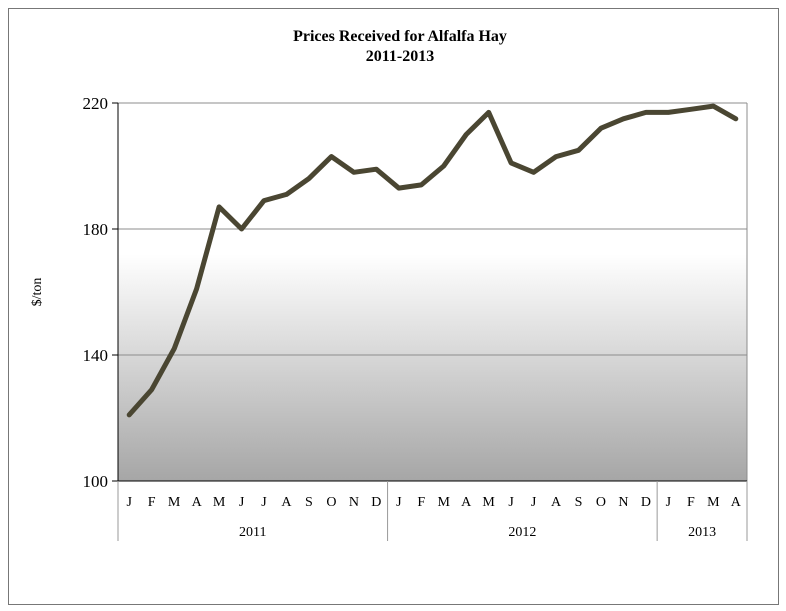 Image resolution: width=786 pixels, height=611 pixels. Describe the element at coordinates (96, 103) in the screenshot. I see `y-tick-label: 220` at that location.